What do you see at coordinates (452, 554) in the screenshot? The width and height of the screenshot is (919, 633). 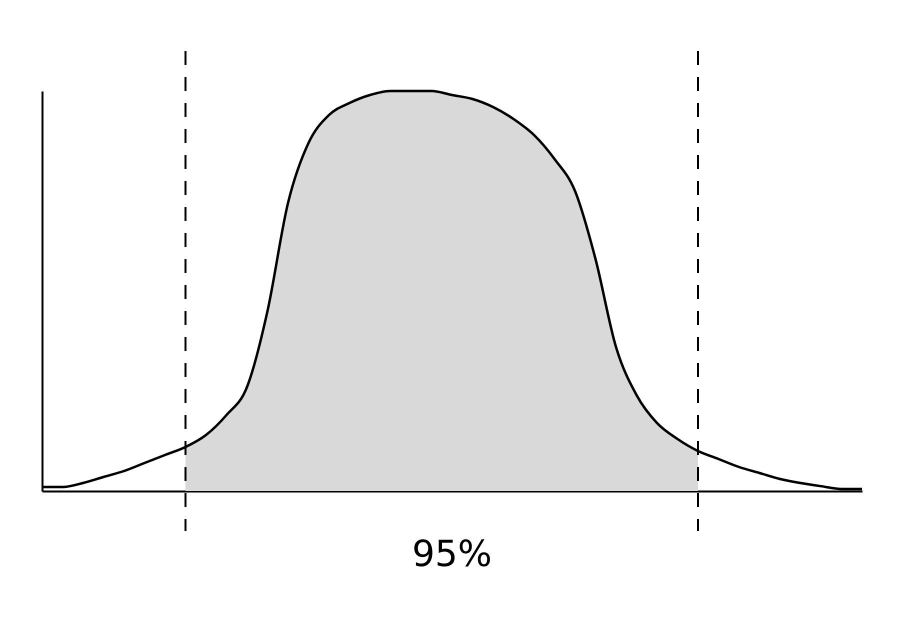 I see `text: 95%` at bounding box center [452, 554].